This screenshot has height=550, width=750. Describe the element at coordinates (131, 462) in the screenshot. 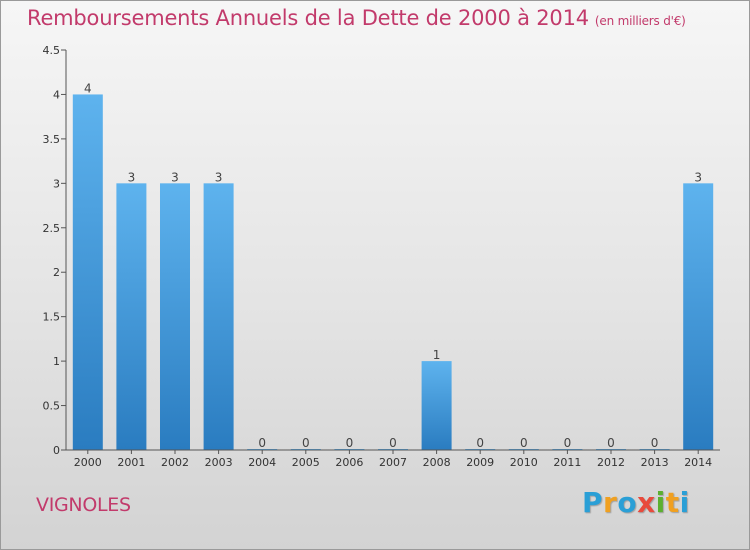

I see `x-tick-label-2001: 2001` at that location.